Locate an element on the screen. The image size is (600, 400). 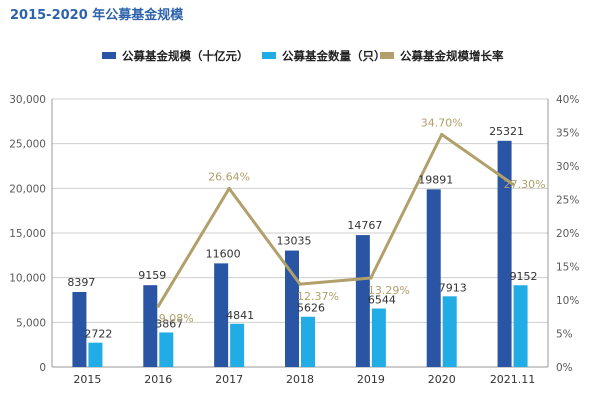
x-tick-label: 2015 is located at coordinates (87, 379).